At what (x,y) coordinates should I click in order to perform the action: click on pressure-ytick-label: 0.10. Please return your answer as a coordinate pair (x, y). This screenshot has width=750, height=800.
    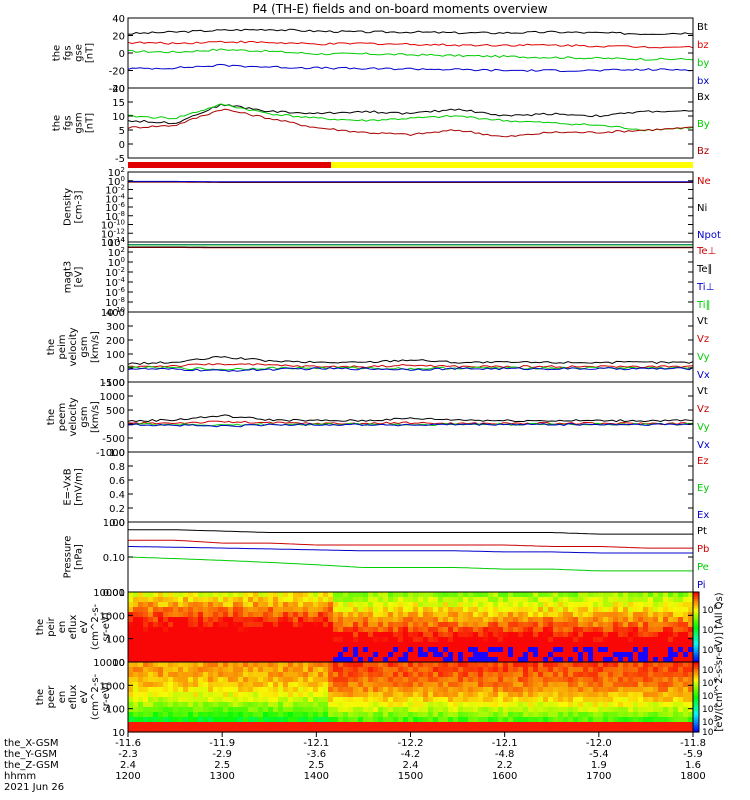
    Looking at the image, I should click on (114, 558).